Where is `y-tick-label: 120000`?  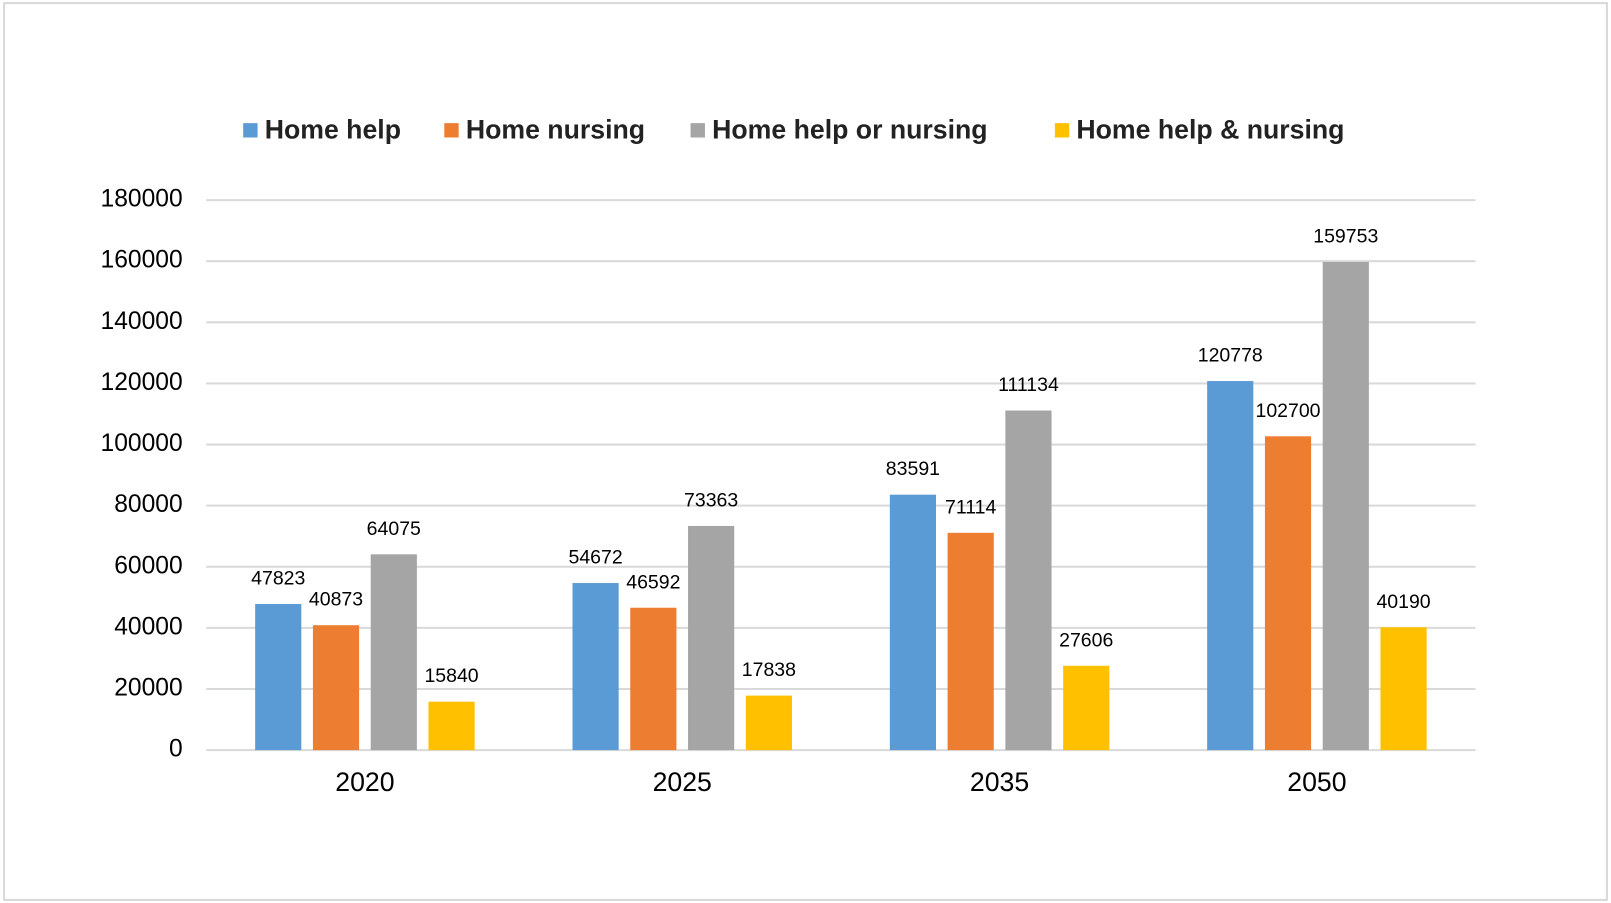 y-tick-label: 120000 is located at coordinates (142, 382).